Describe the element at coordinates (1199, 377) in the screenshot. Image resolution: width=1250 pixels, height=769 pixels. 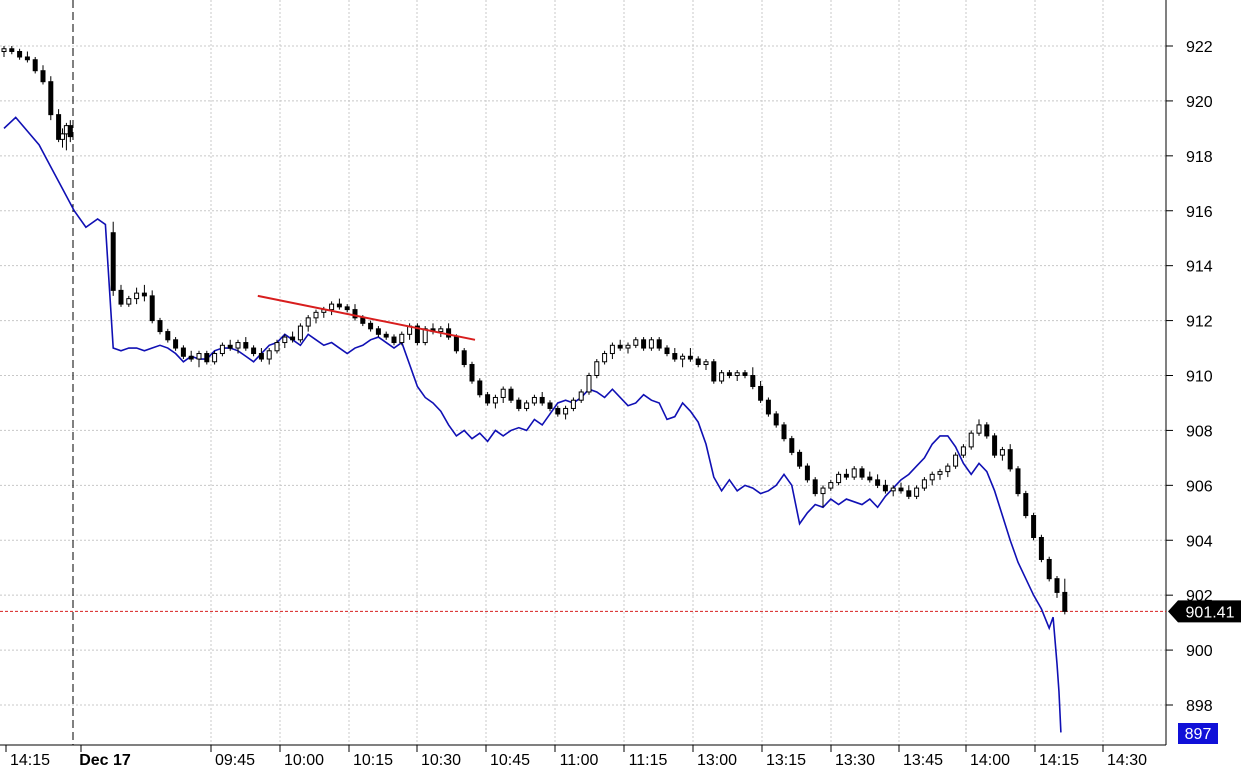
I see `y-tick-label: 910` at that location.